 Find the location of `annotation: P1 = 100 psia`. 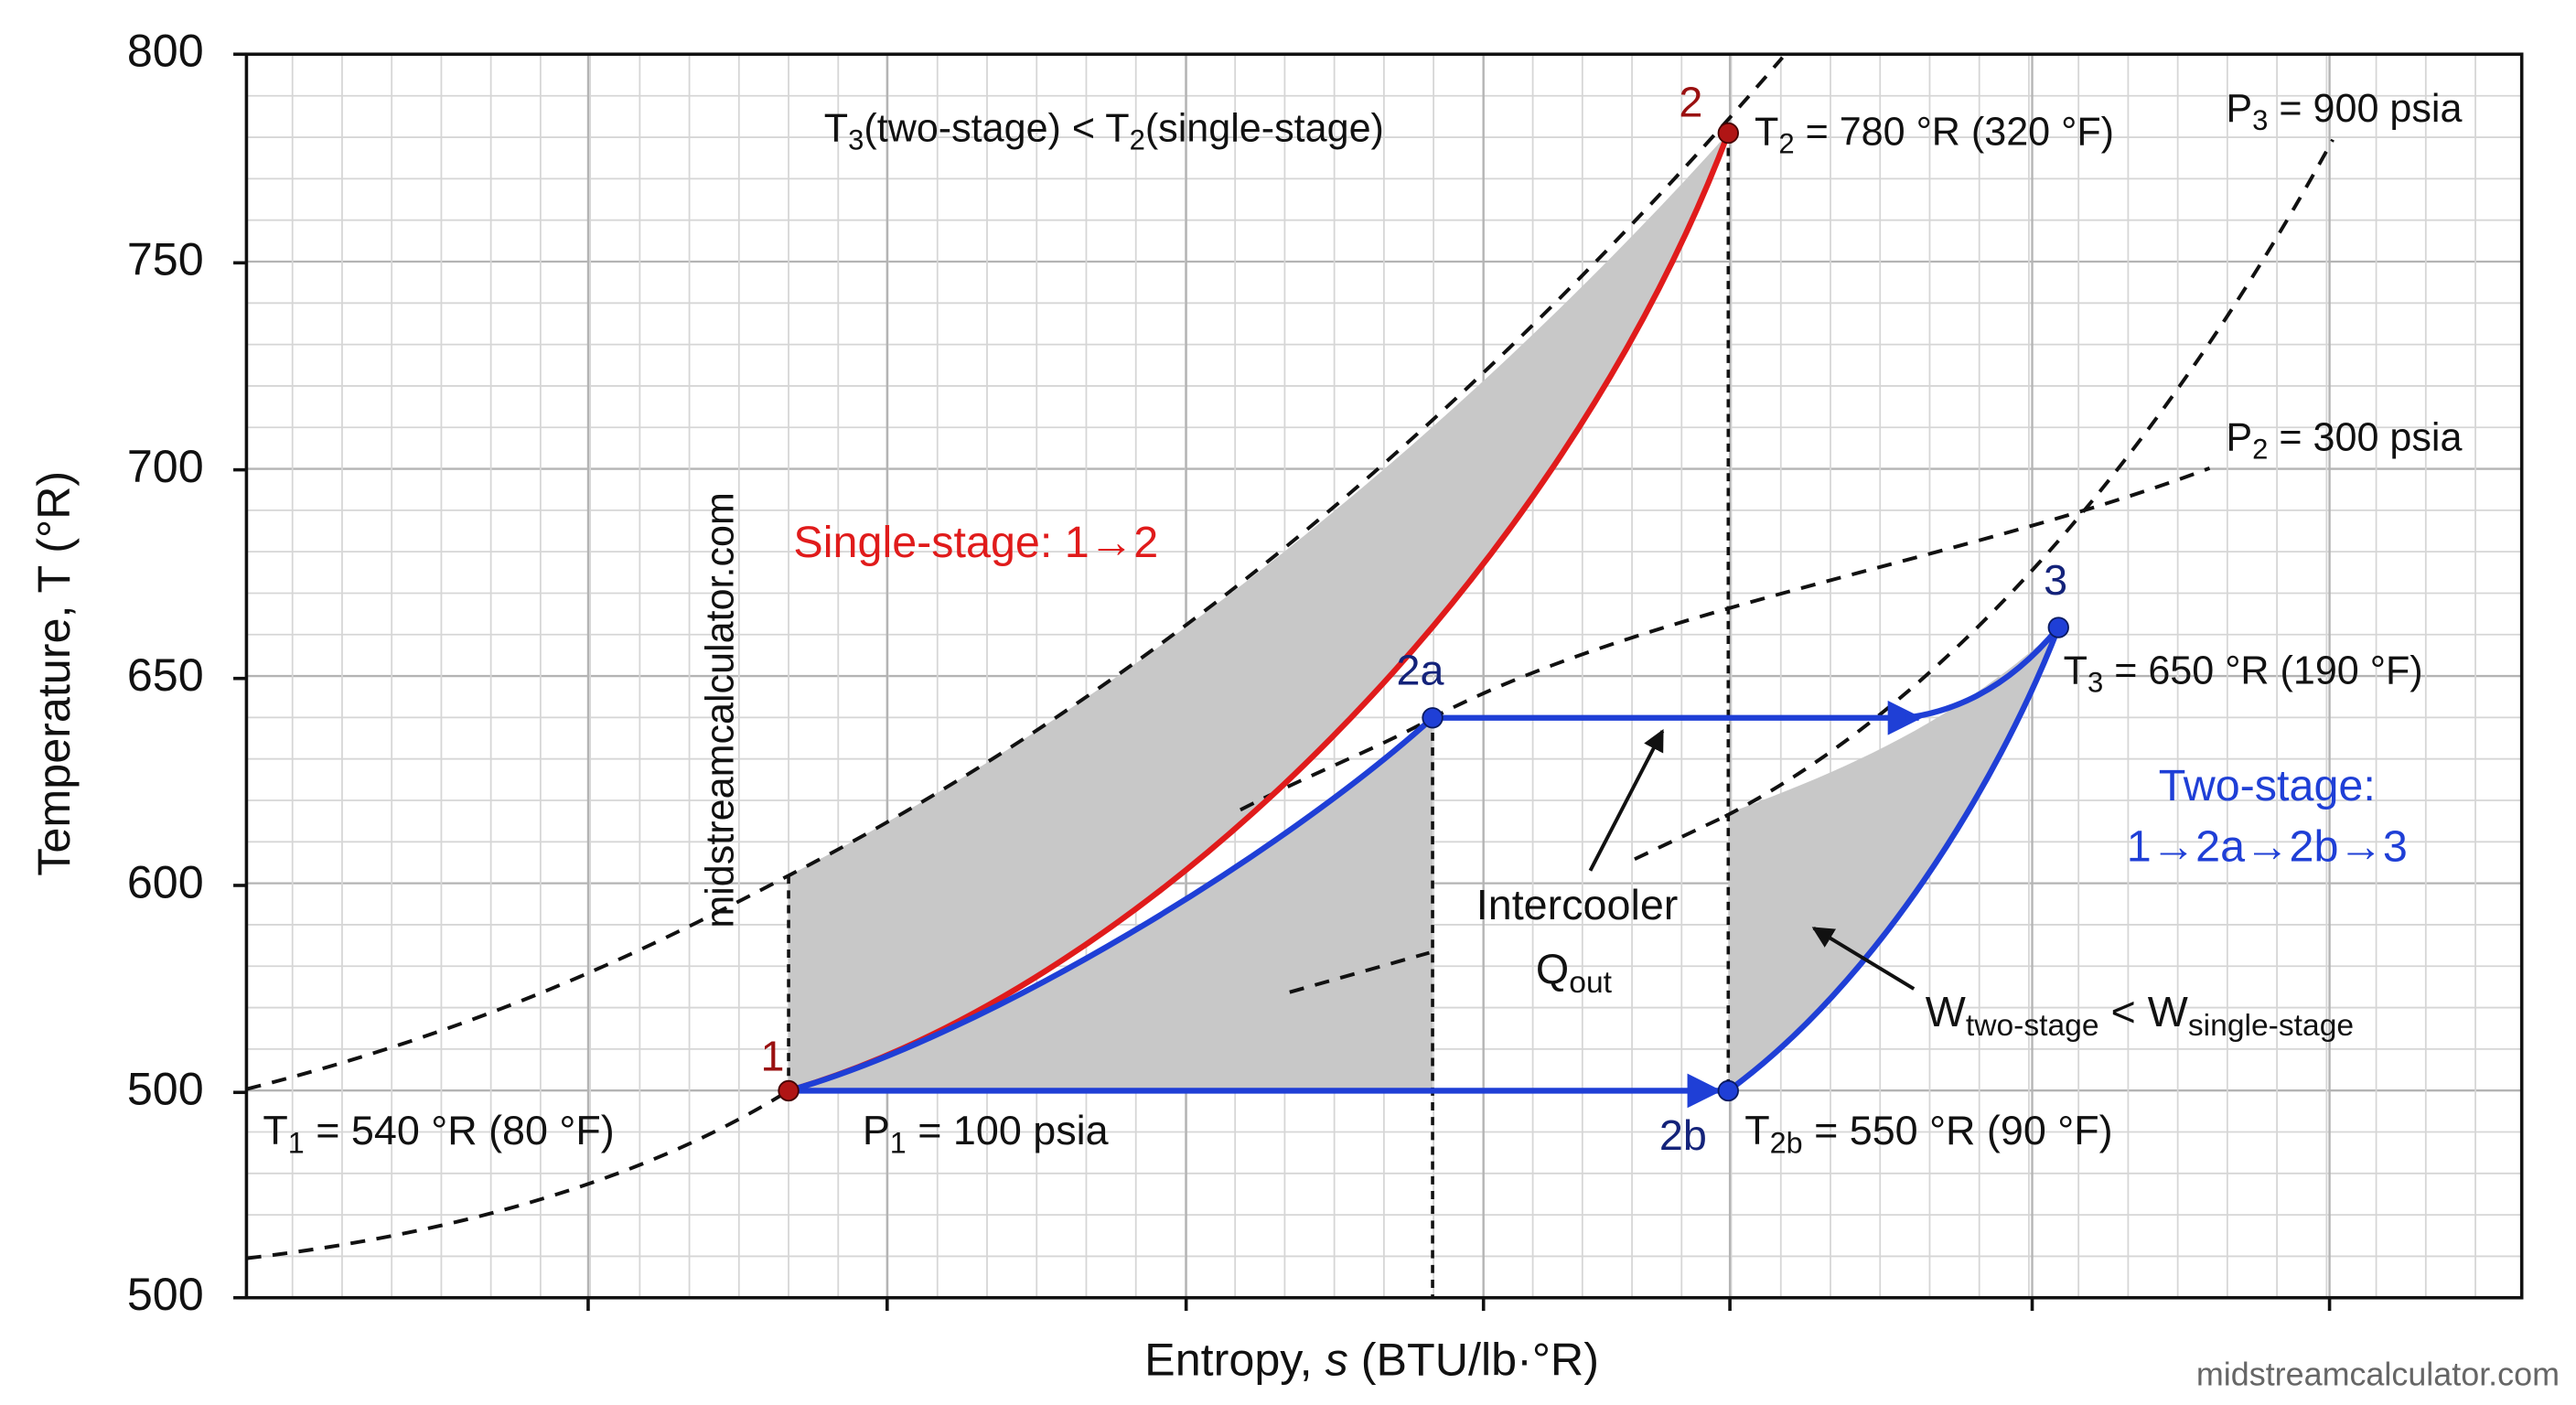

annotation: P1 = 100 psia is located at coordinates (986, 1133).